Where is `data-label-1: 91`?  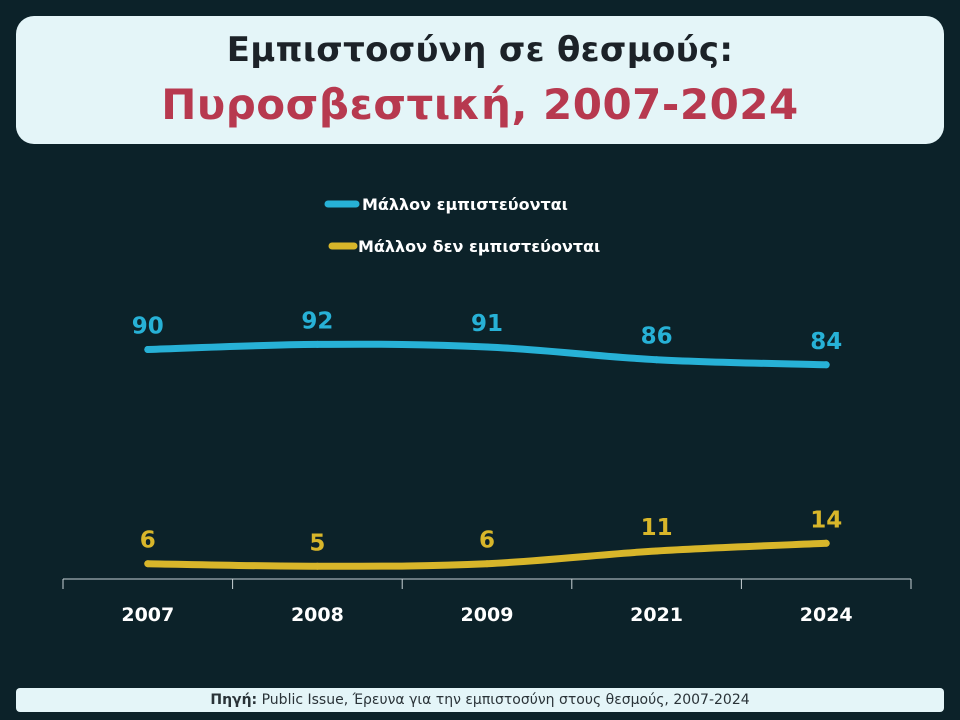 data-label-1: 91 is located at coordinates (487, 324).